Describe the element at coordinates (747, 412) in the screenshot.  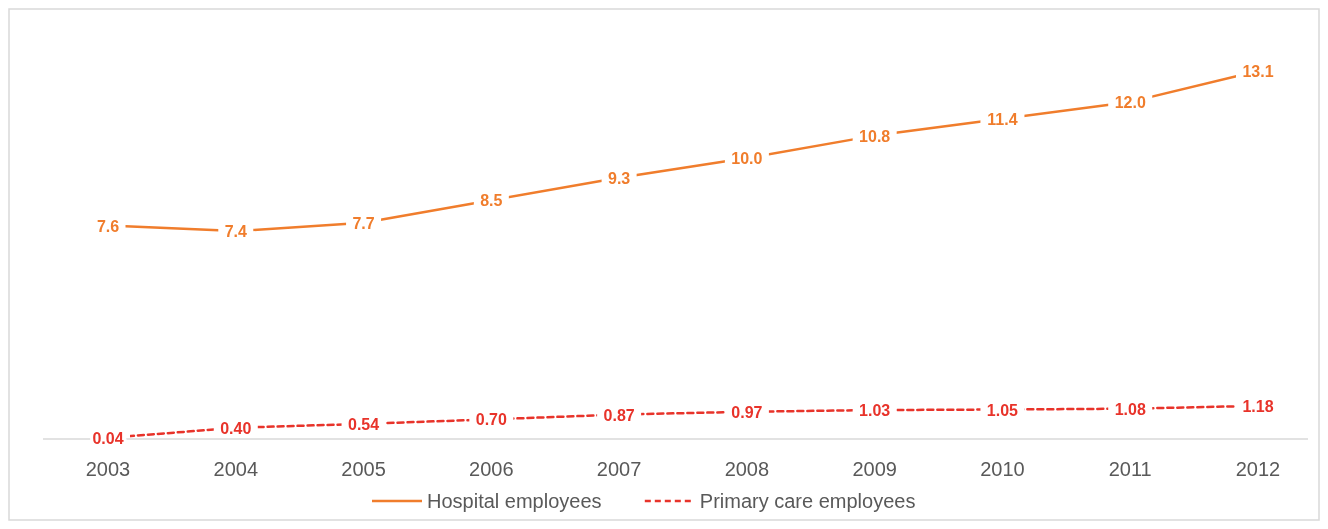
I see `data-label: 0.97` at that location.